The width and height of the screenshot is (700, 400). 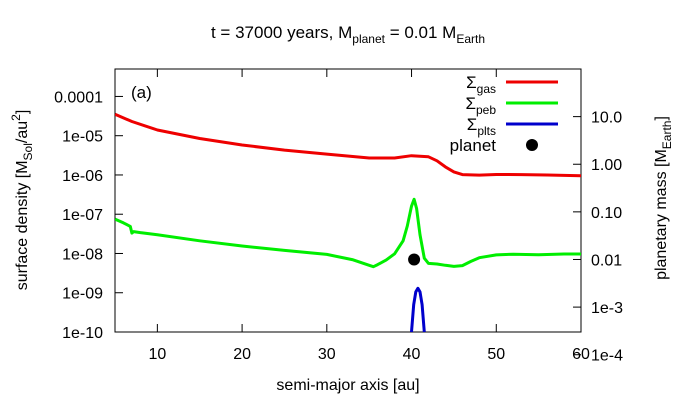 I want to click on y-right-tick-label: 1.00, so click(x=606, y=165).